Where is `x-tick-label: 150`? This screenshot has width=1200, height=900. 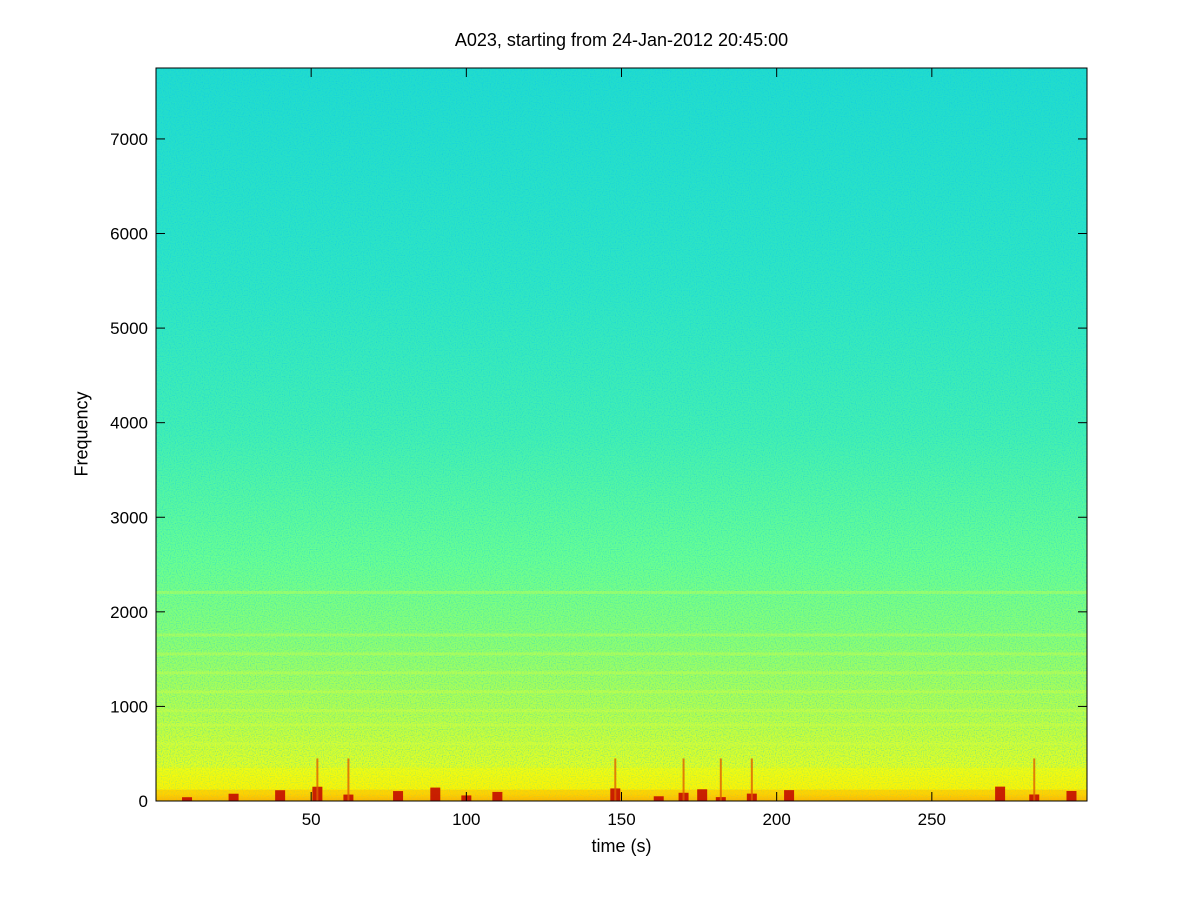 x-tick-label: 150 is located at coordinates (621, 819).